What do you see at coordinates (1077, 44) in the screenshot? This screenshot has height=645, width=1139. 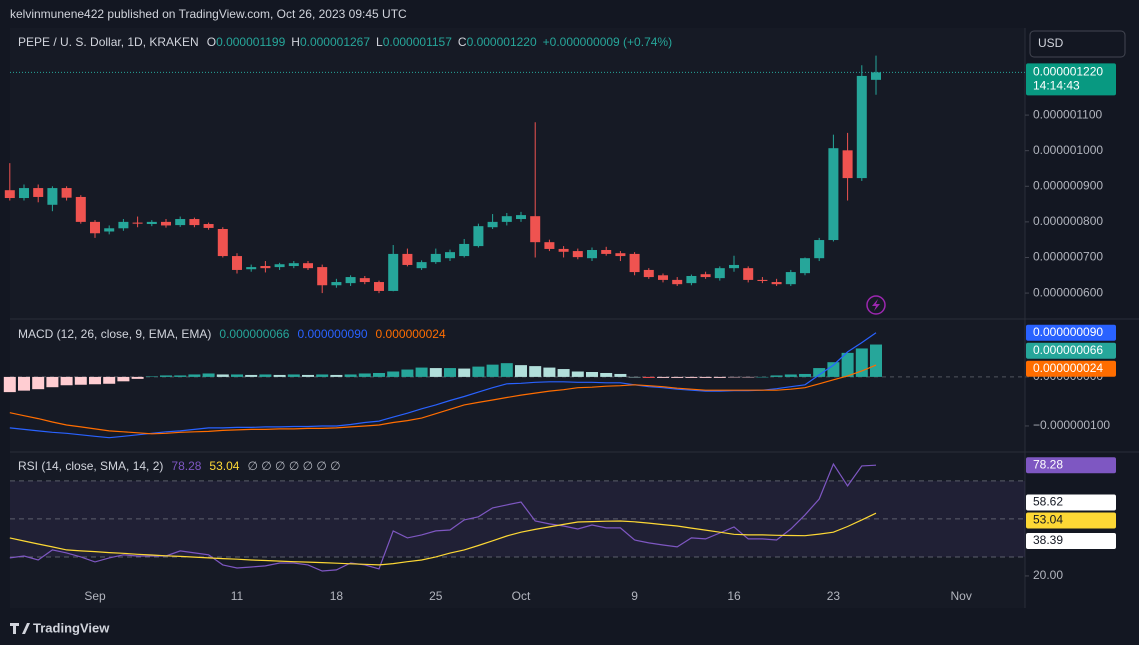 I see `currency-button` at bounding box center [1077, 44].